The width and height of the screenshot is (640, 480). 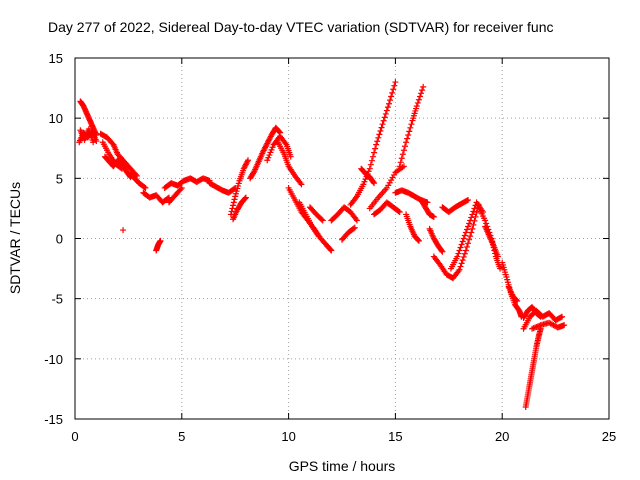 I want to click on y-axis-label: SDTVAR / TECUs, so click(x=15, y=238).